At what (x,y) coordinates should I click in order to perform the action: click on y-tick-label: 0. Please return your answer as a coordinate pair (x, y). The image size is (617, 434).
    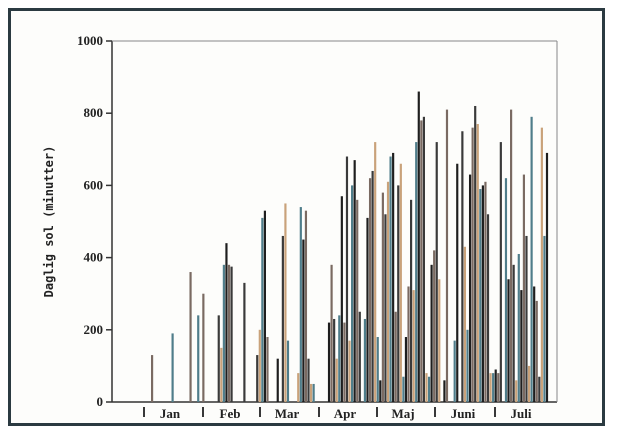
    Looking at the image, I should click on (100, 401).